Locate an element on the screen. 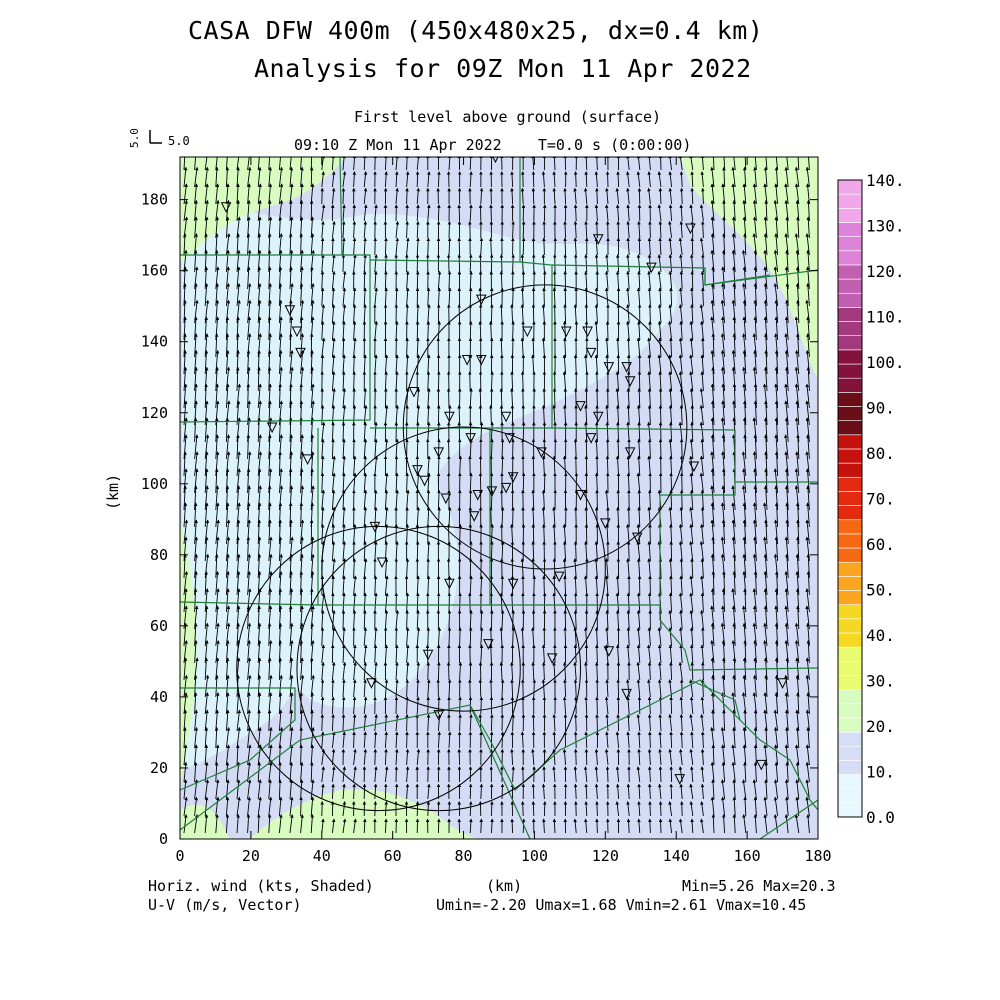 Image resolution: width=1000 pixels, height=1000 pixels. colorbar-label: 0.0 is located at coordinates (880, 817).